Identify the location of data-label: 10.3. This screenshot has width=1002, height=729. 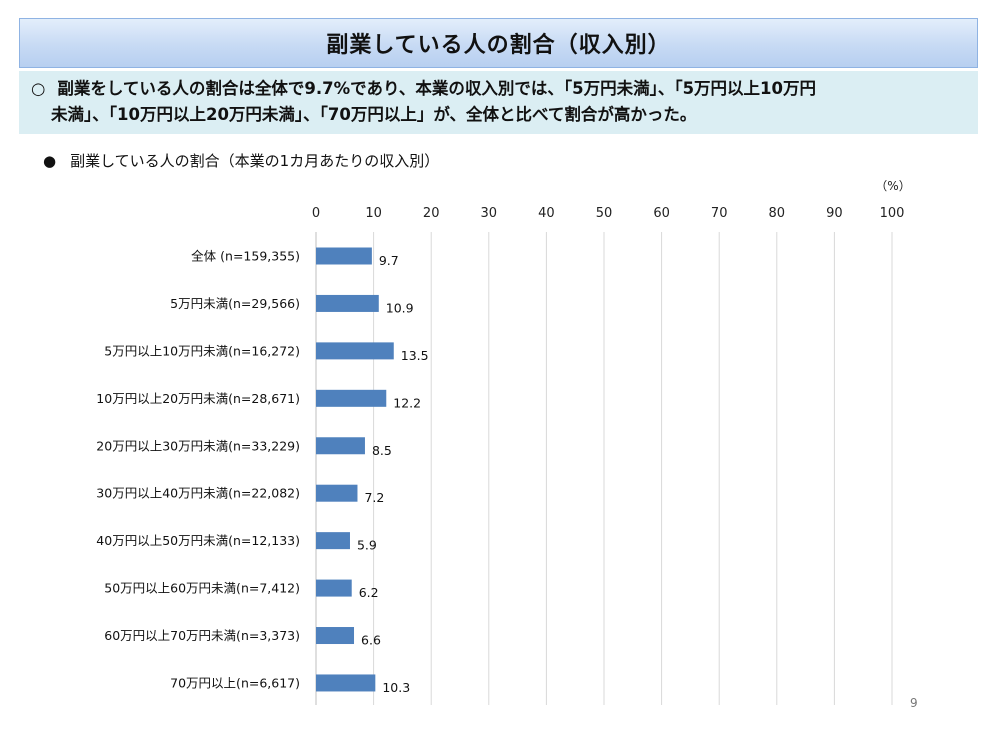
(396, 687).